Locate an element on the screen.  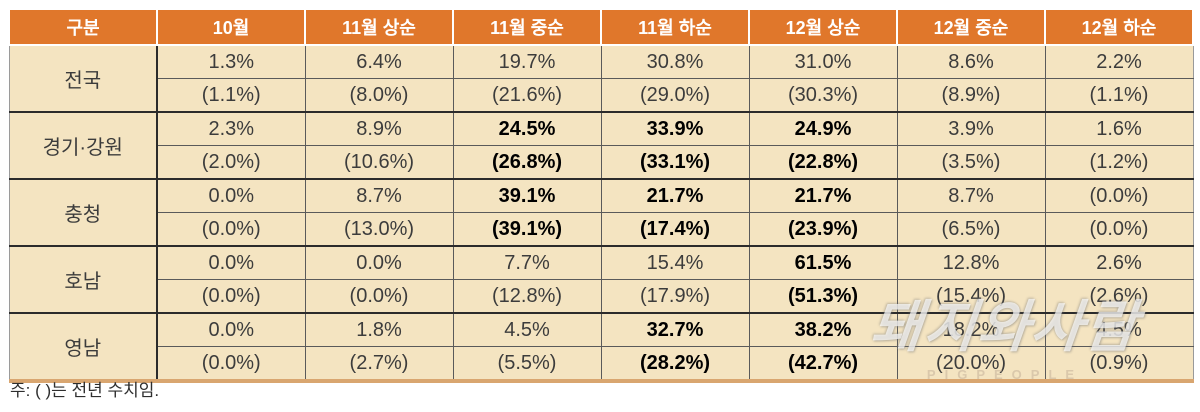
value-cell: 24.9% is located at coordinates (822, 129).